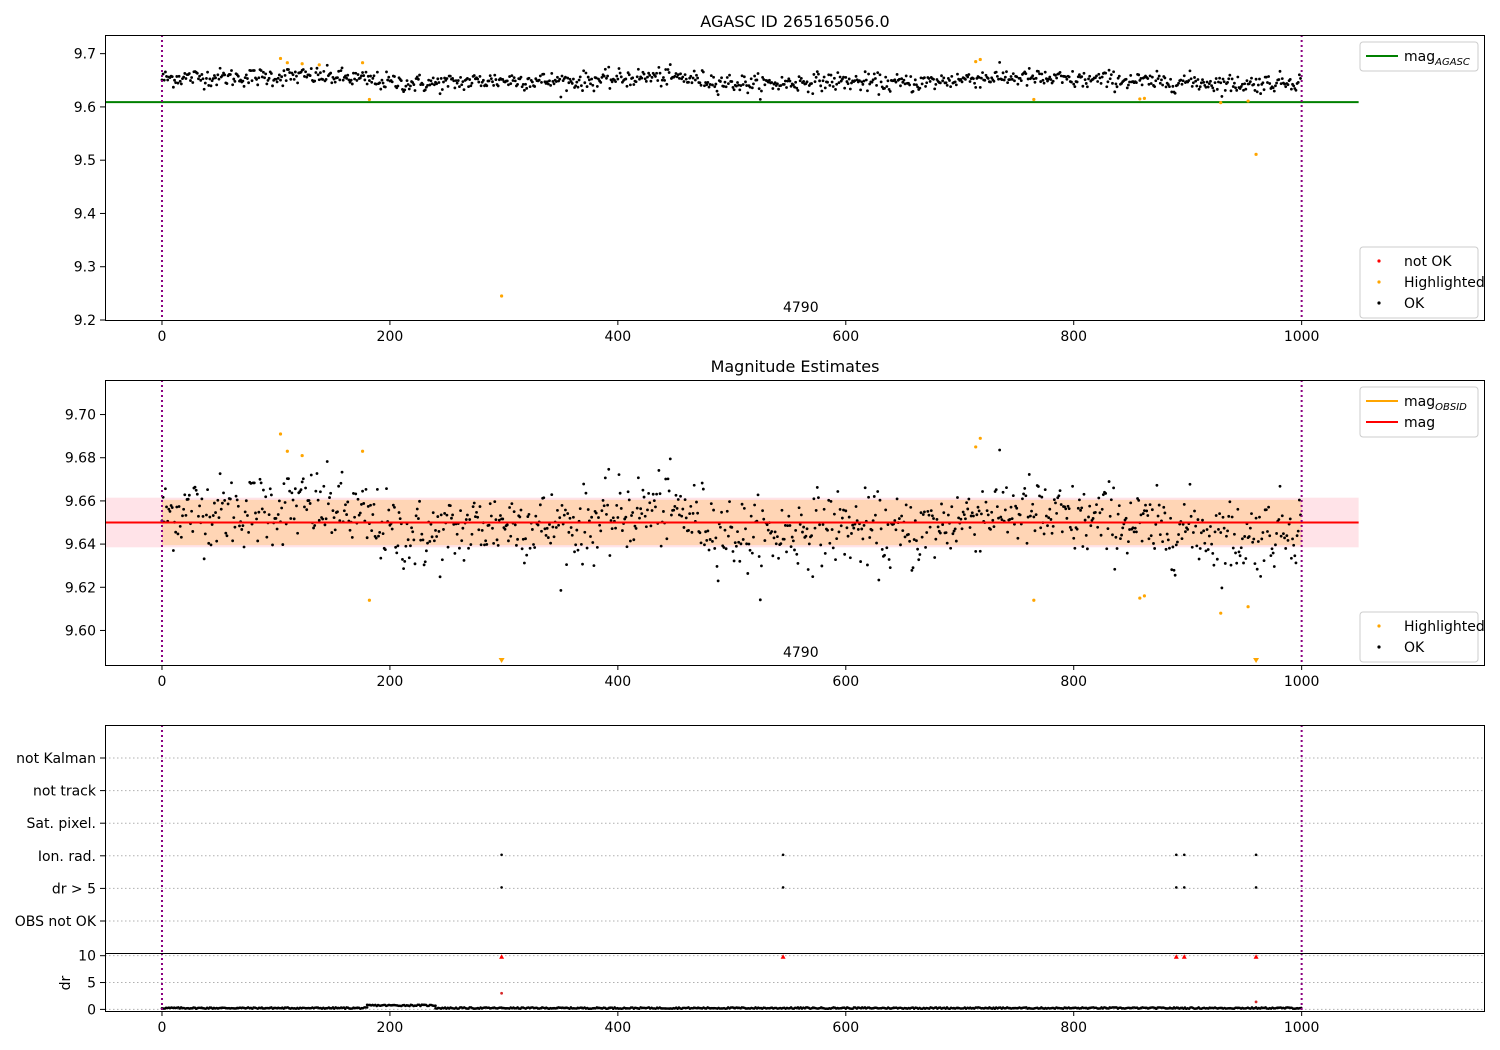 Image resolution: width=1500 pixels, height=1050 pixels. I want to click on highlighted-point, so click(1144, 98).